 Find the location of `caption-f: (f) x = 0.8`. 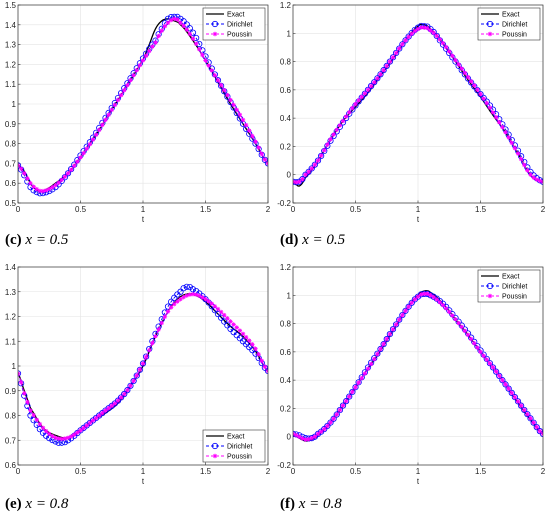

caption-f: (f) x = 0.8 is located at coordinates (311, 504).